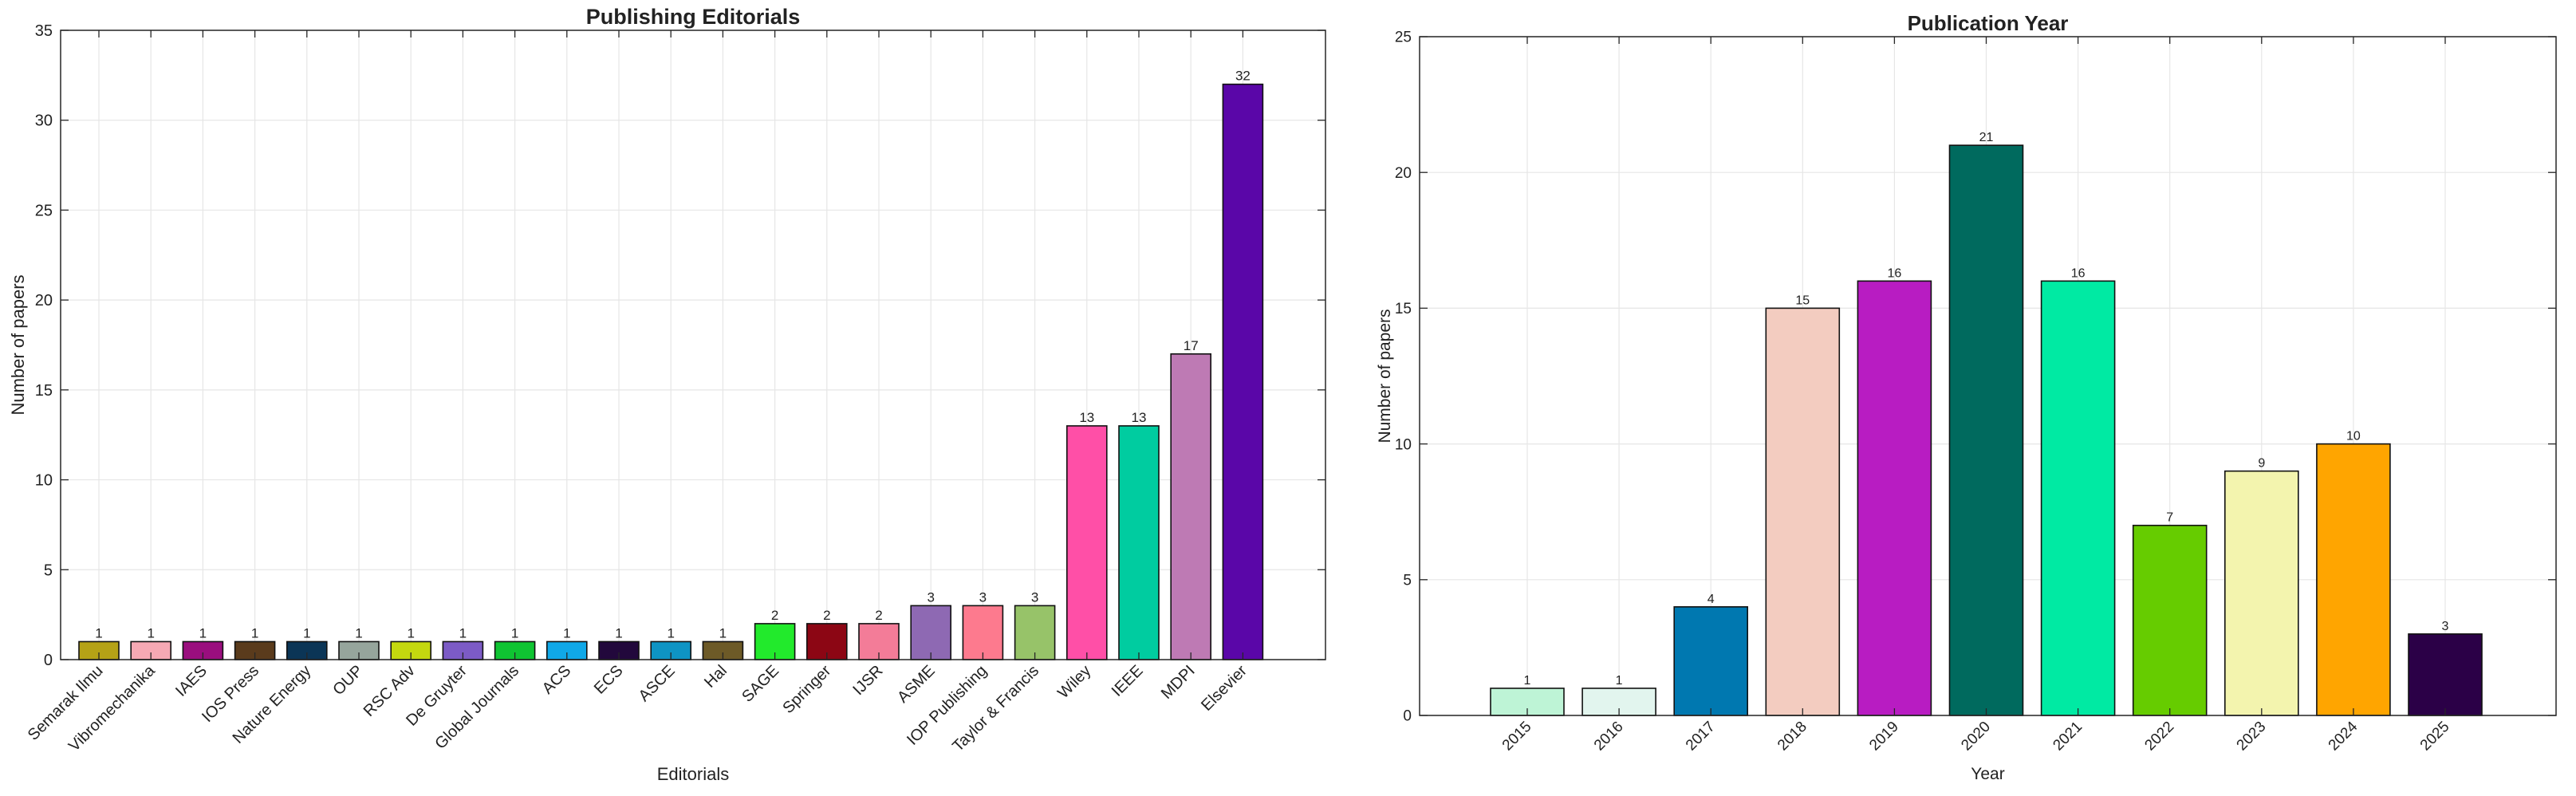  Describe the element at coordinates (44, 31) in the screenshot. I see `y-tick-label: 35` at that location.